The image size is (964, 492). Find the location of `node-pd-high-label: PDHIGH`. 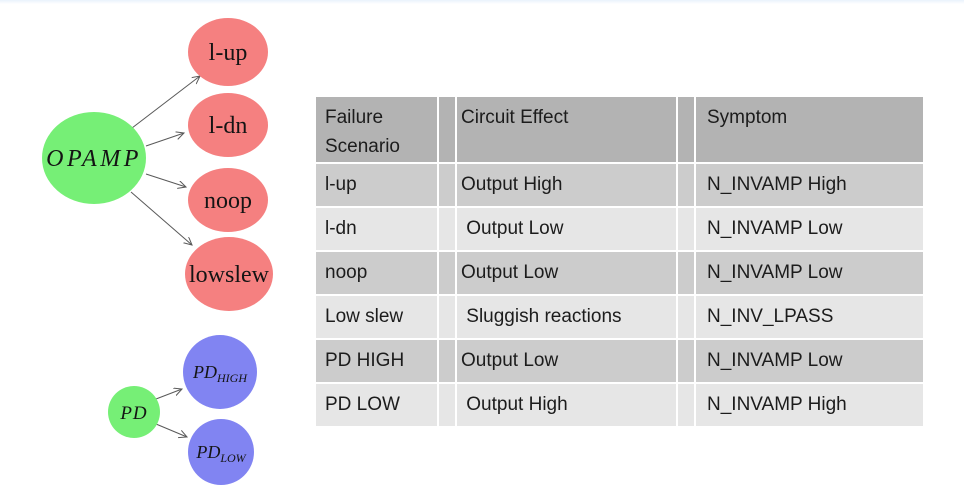

node-pd-high-label: PDHIGH is located at coordinates (220, 373).